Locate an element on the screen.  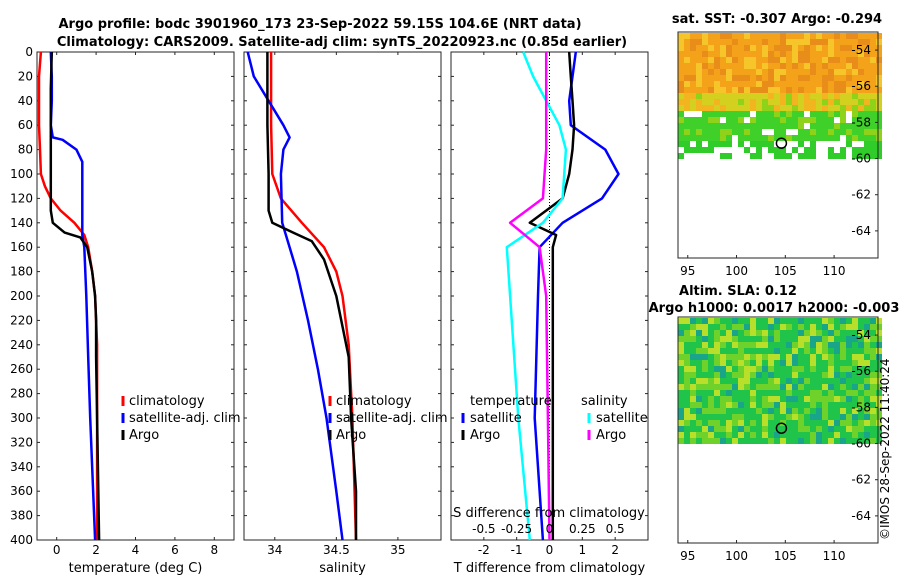
series-line-satellite-adj-clim is located at coordinates (295, 296).